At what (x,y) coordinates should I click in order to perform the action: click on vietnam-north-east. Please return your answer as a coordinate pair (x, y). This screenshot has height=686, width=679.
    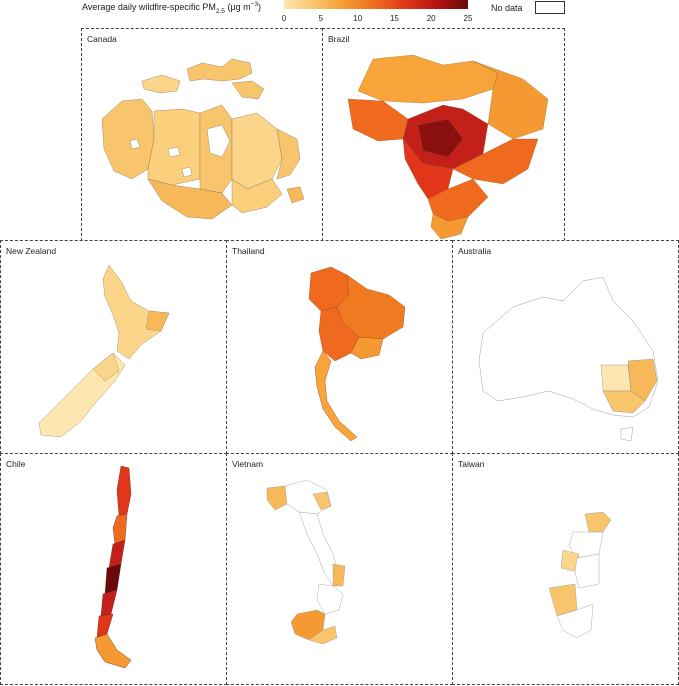
    Looking at the image, I should click on (322, 501).